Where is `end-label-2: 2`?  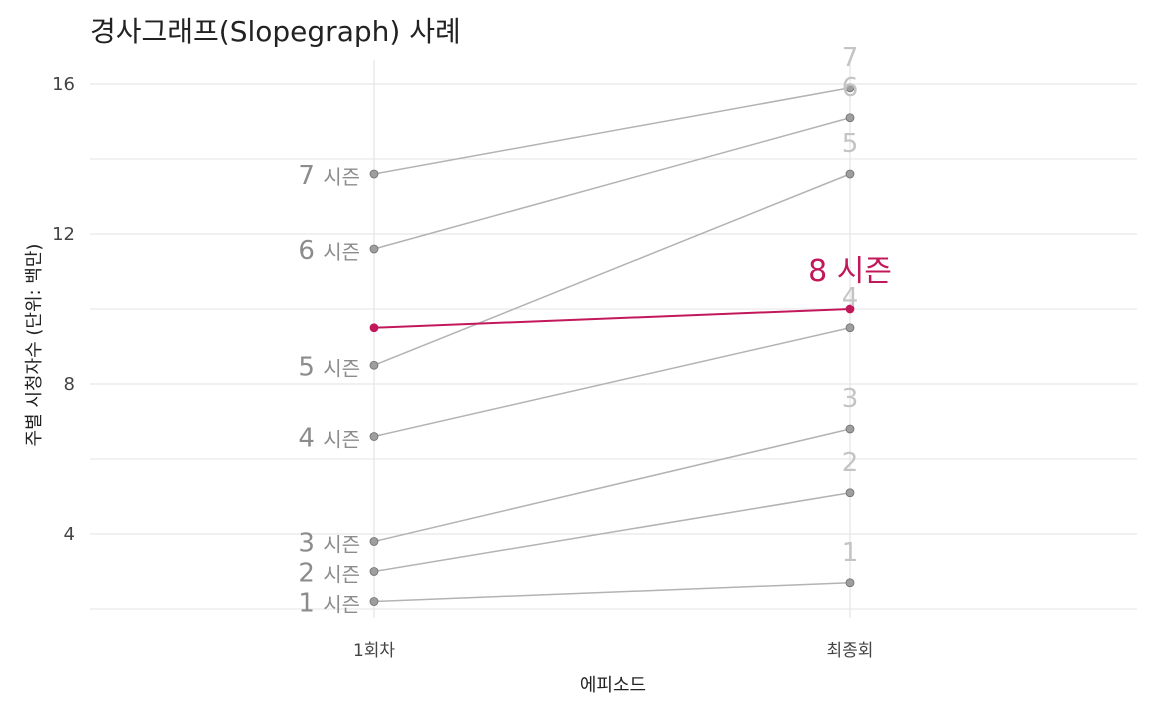
end-label-2: 2 is located at coordinates (850, 463).